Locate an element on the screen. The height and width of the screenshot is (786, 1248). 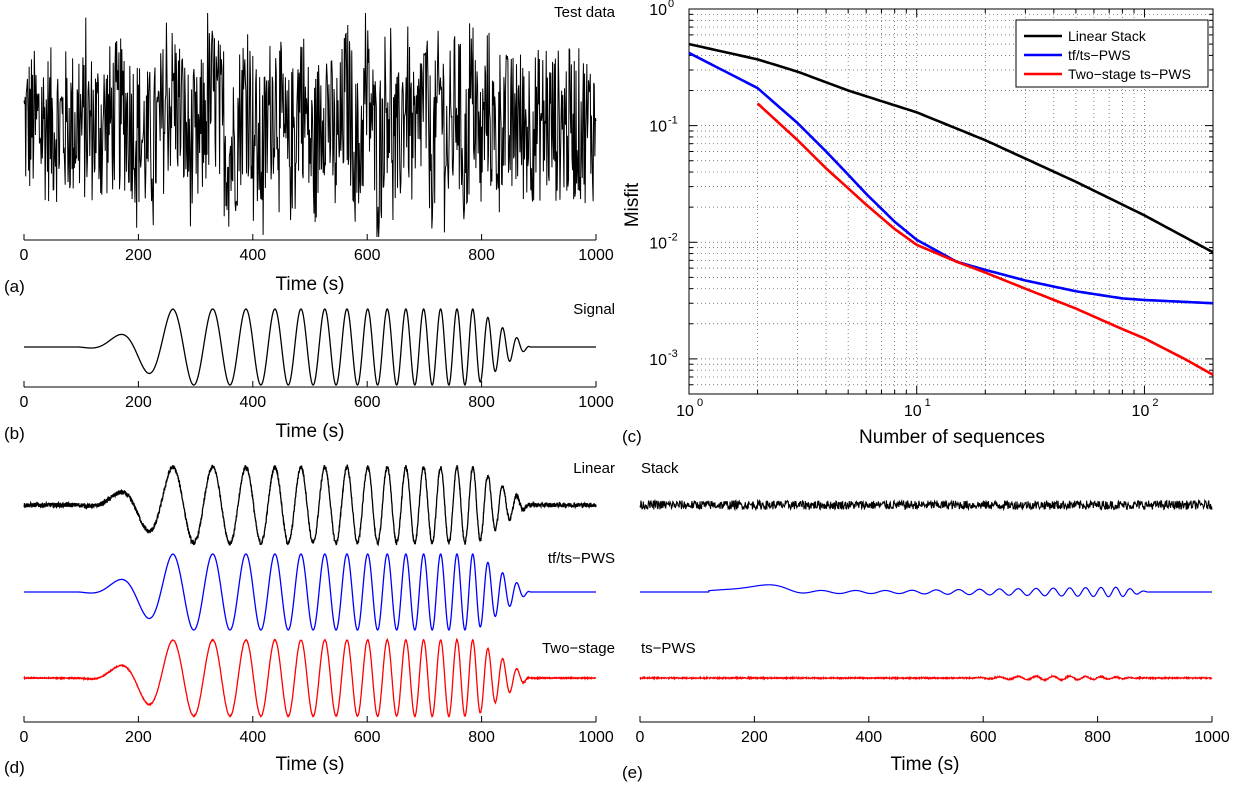
panel-e-label-stack: Stack is located at coordinates (660, 468).